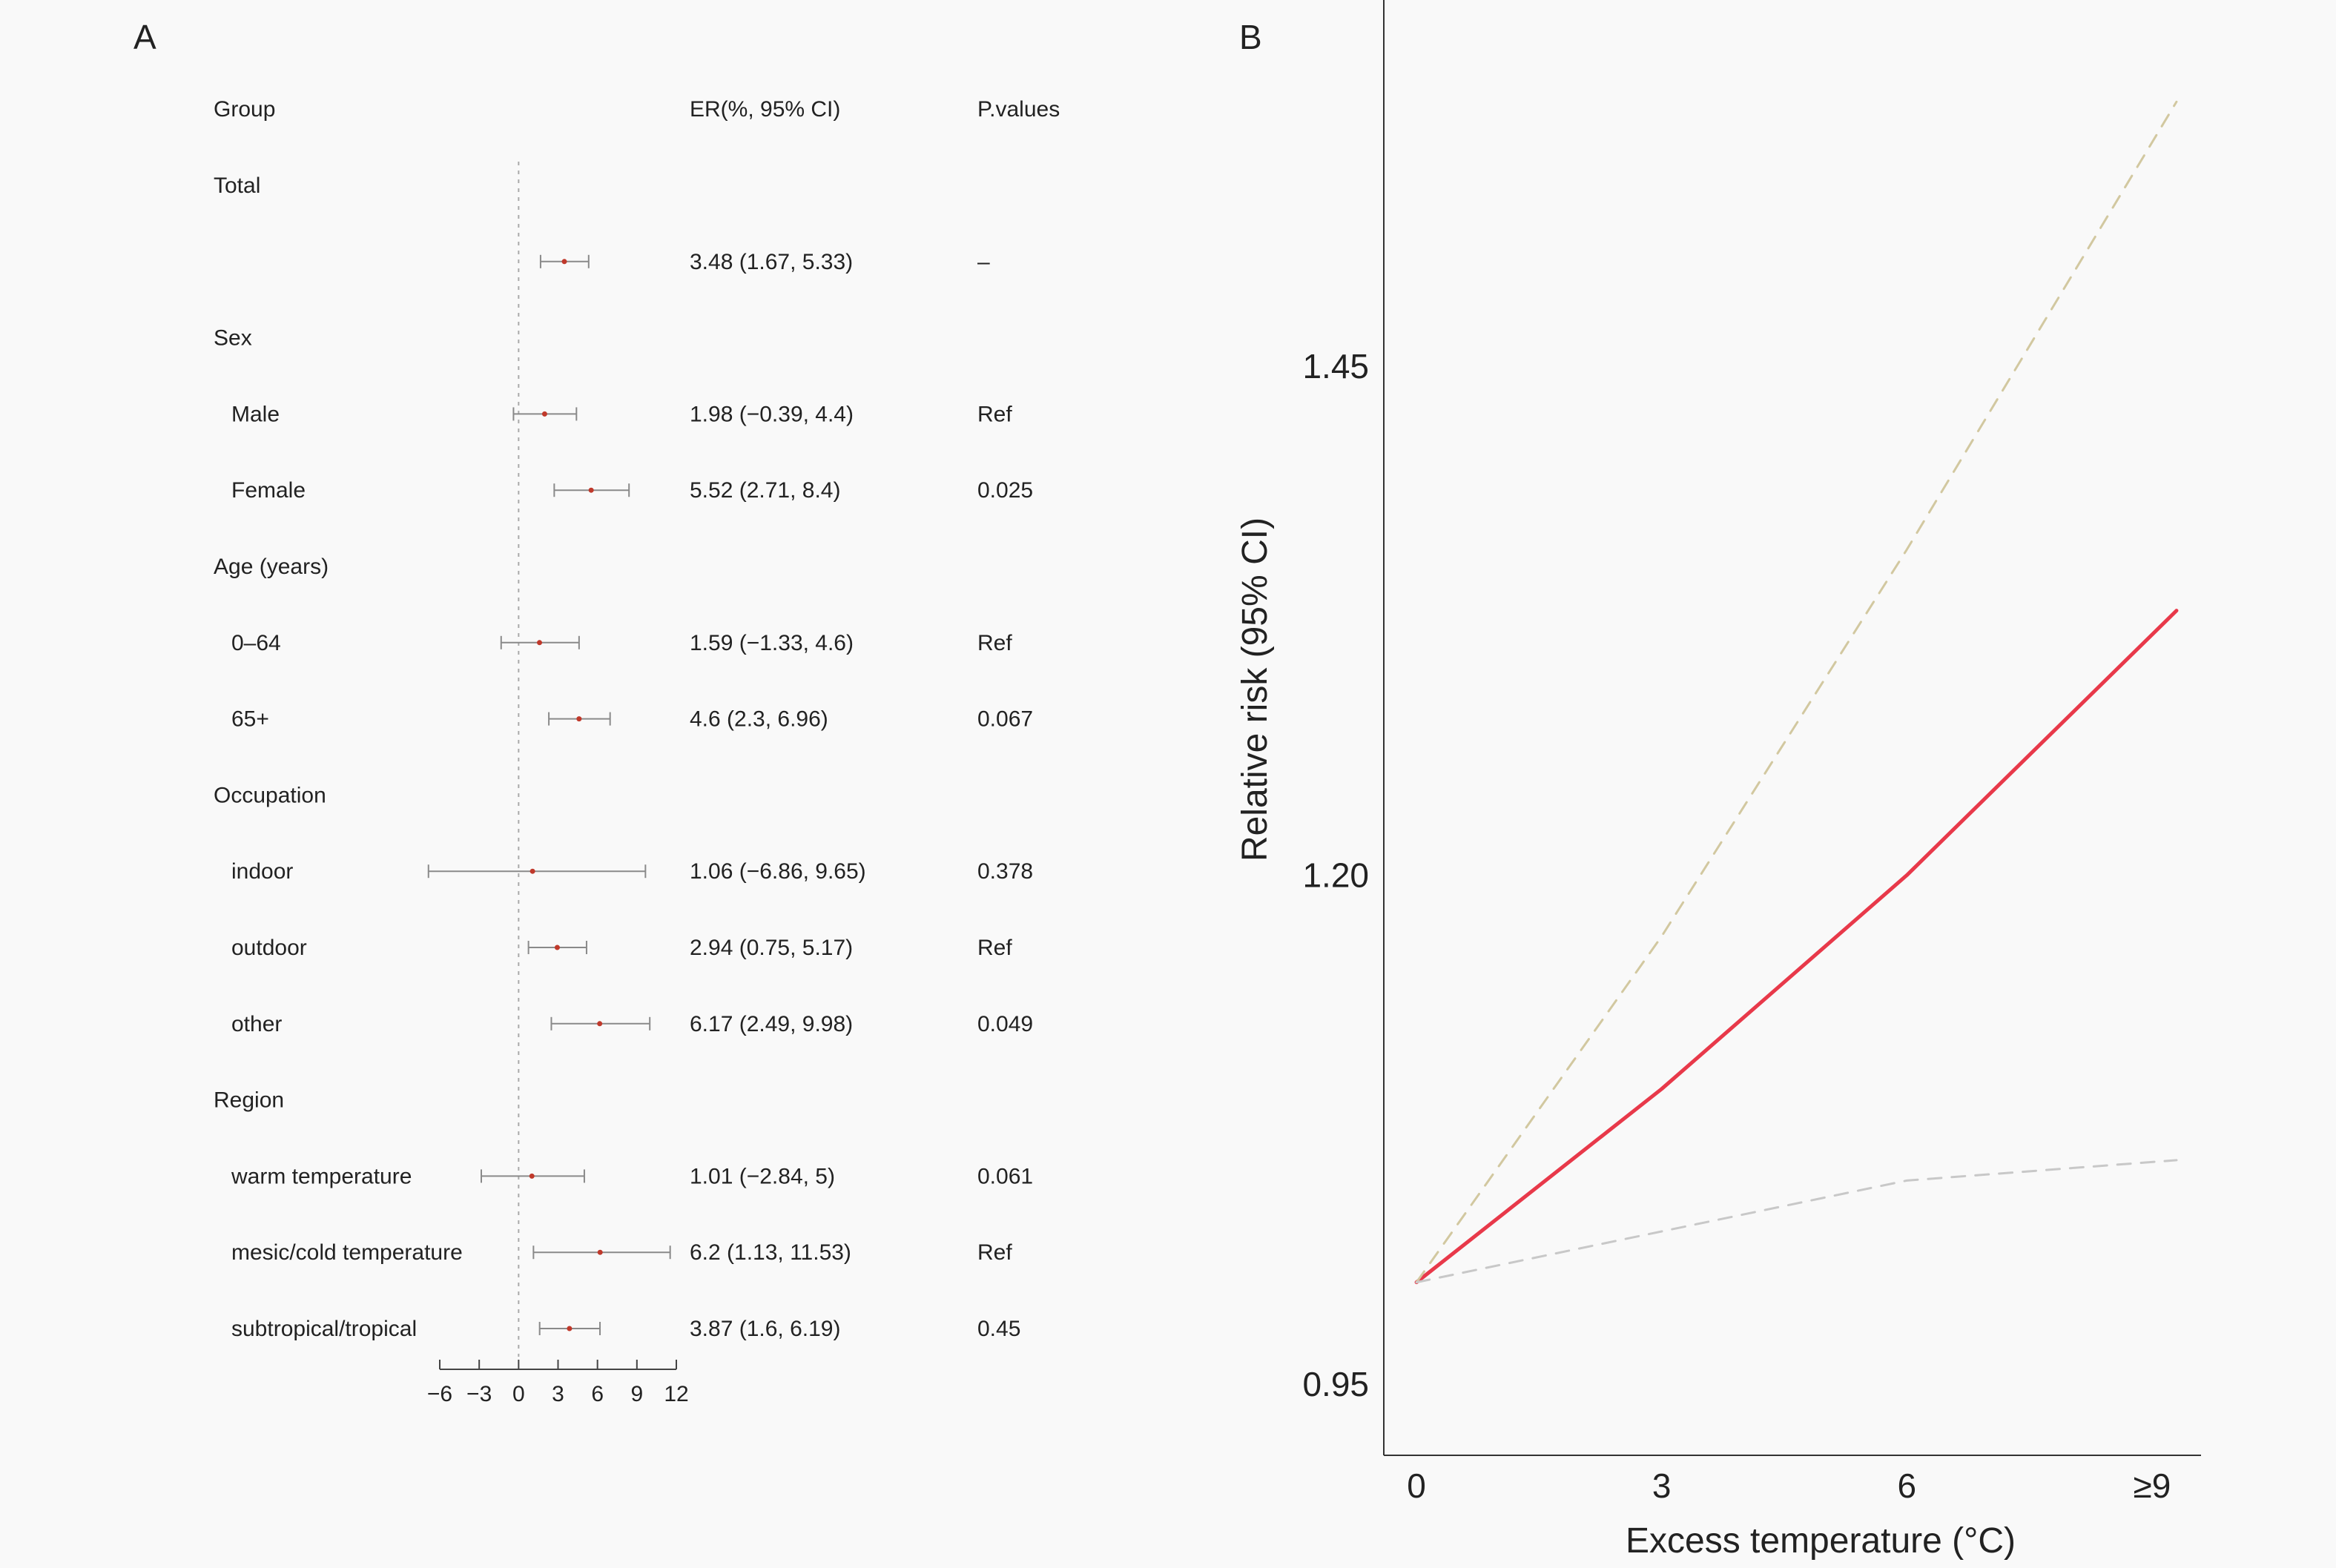 This screenshot has width=2336, height=1568. What do you see at coordinates (2152, 1485) in the screenshot?
I see `line-x-tick-label: ≥9` at bounding box center [2152, 1485].